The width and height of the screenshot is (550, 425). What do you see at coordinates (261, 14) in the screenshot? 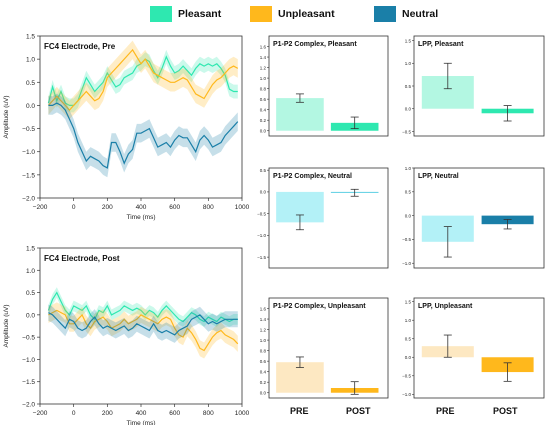
I see `legend-swatch-unpleasant` at bounding box center [261, 14].